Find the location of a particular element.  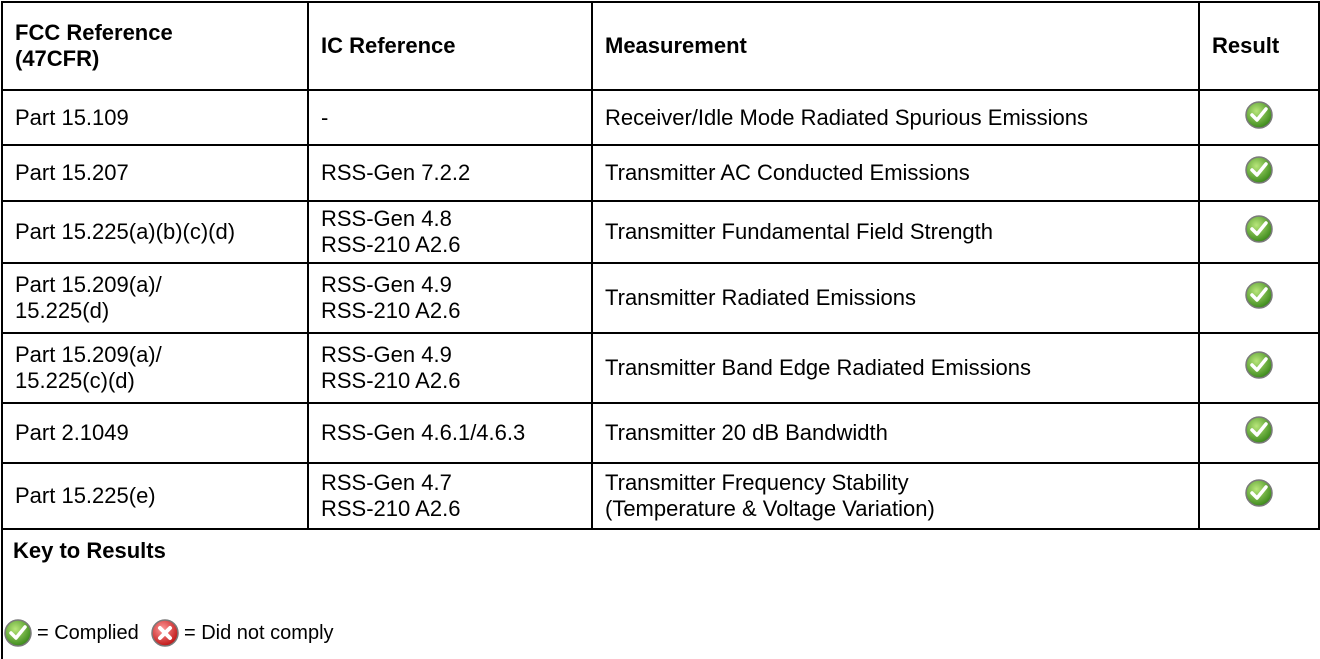

table-cell: Transmitter Fundamental Field Strength is located at coordinates (895, 232).